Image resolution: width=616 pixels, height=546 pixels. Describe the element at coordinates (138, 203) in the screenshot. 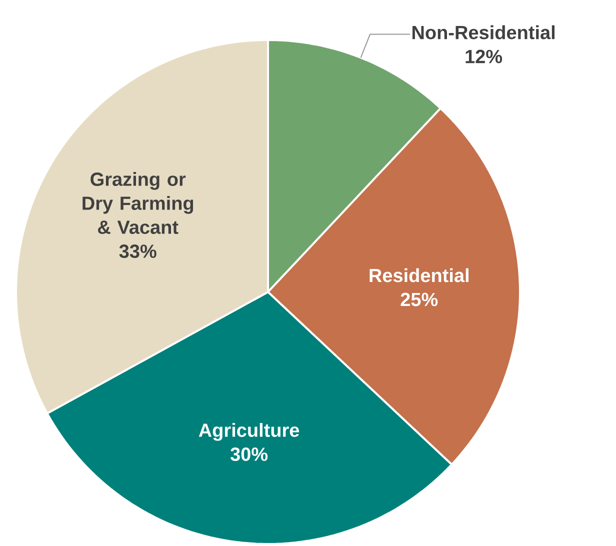

I see `slice-label: Grazing or Dry Farming & Vacant` at that location.